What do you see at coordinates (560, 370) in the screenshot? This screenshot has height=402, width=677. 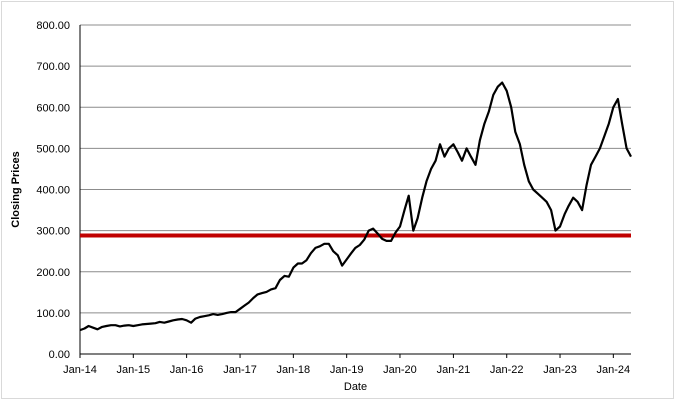 I see `x-tick-label: Jan-23` at bounding box center [560, 370].